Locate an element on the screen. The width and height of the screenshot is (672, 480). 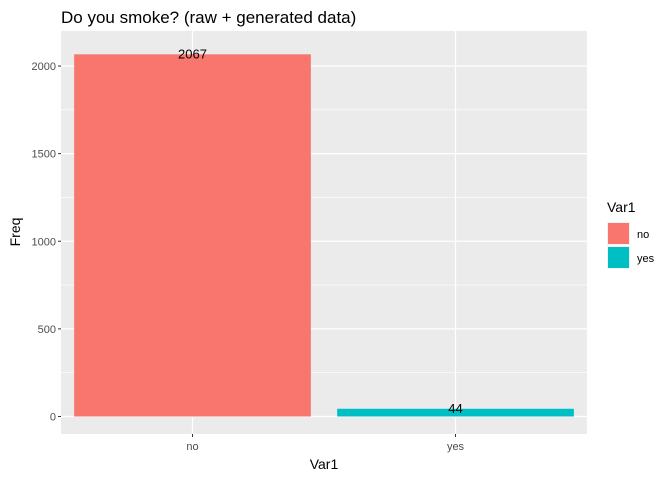
legend-label-yes: yes is located at coordinates (646, 259).